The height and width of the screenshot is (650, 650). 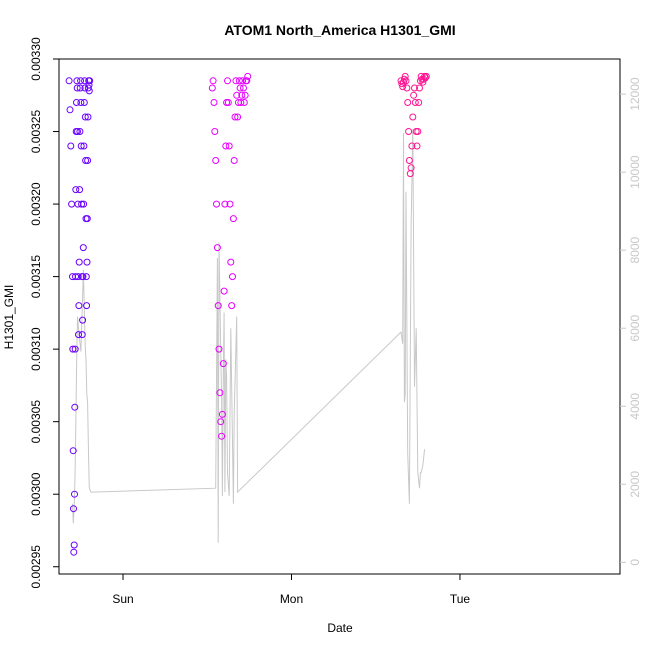 I want to click on y-left-tick-label: 0.00315, so click(x=36, y=277).